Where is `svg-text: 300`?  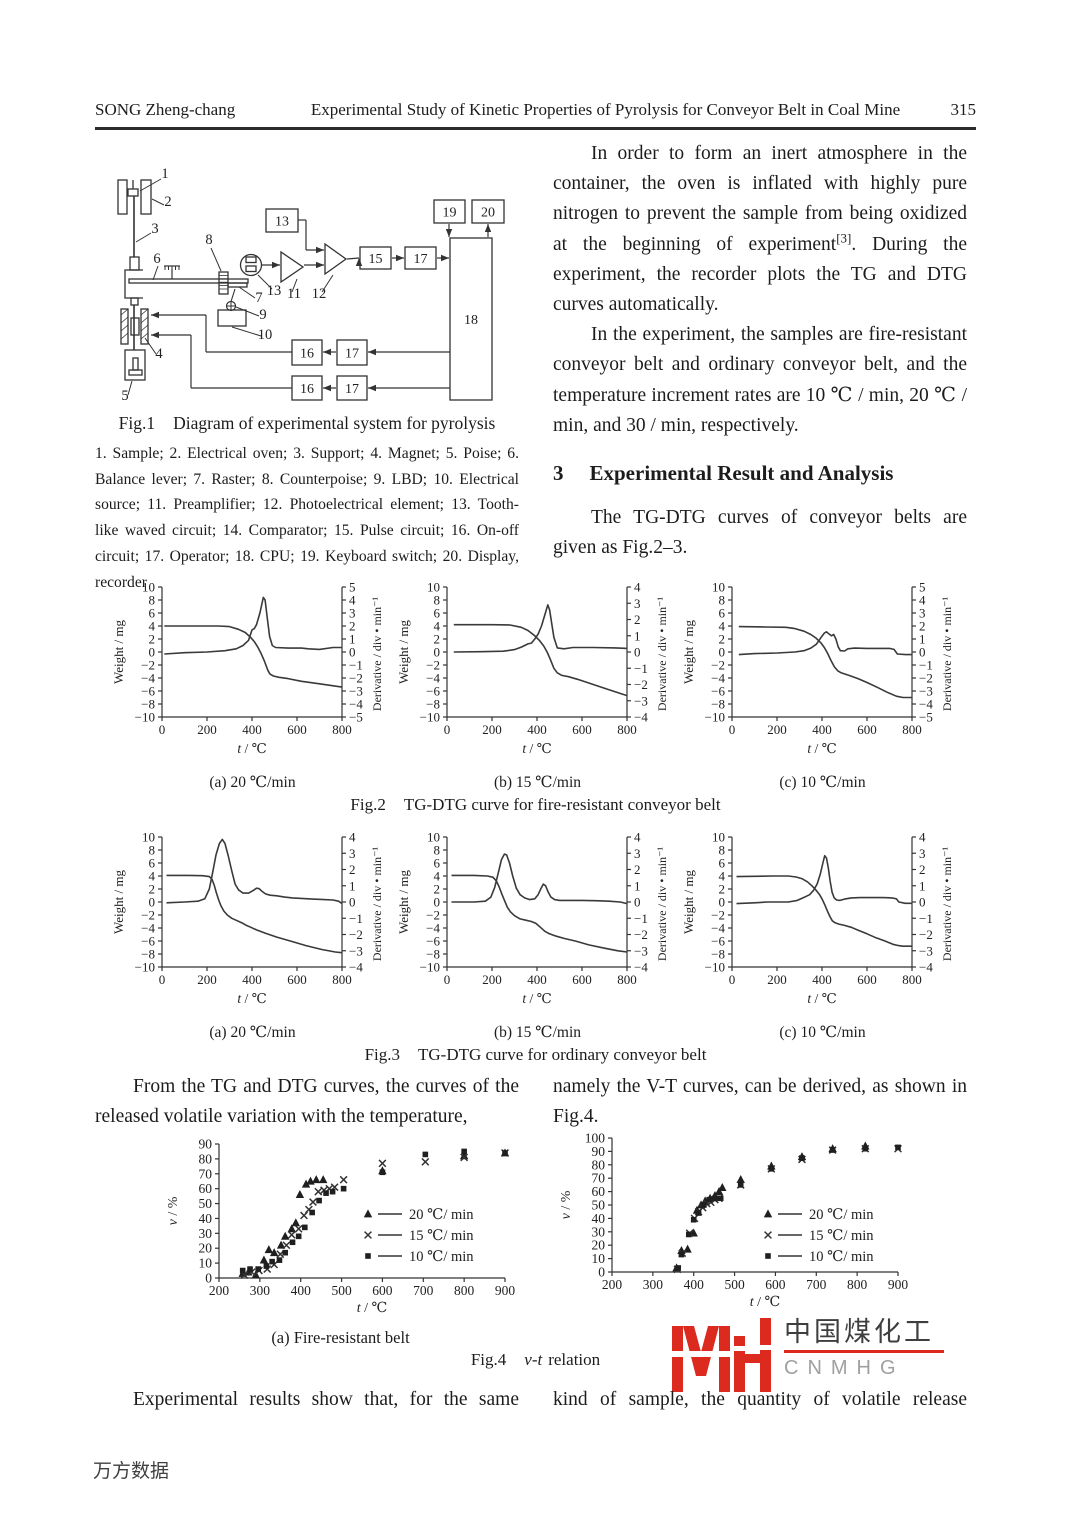 svg-text: 300 is located at coordinates (260, 1290).